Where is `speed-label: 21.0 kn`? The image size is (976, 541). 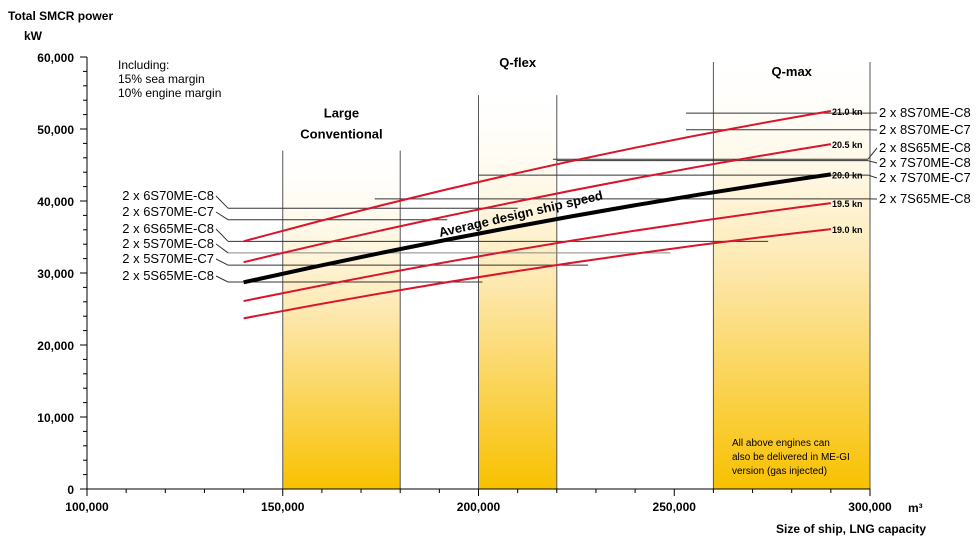 speed-label: 21.0 kn is located at coordinates (847, 112).